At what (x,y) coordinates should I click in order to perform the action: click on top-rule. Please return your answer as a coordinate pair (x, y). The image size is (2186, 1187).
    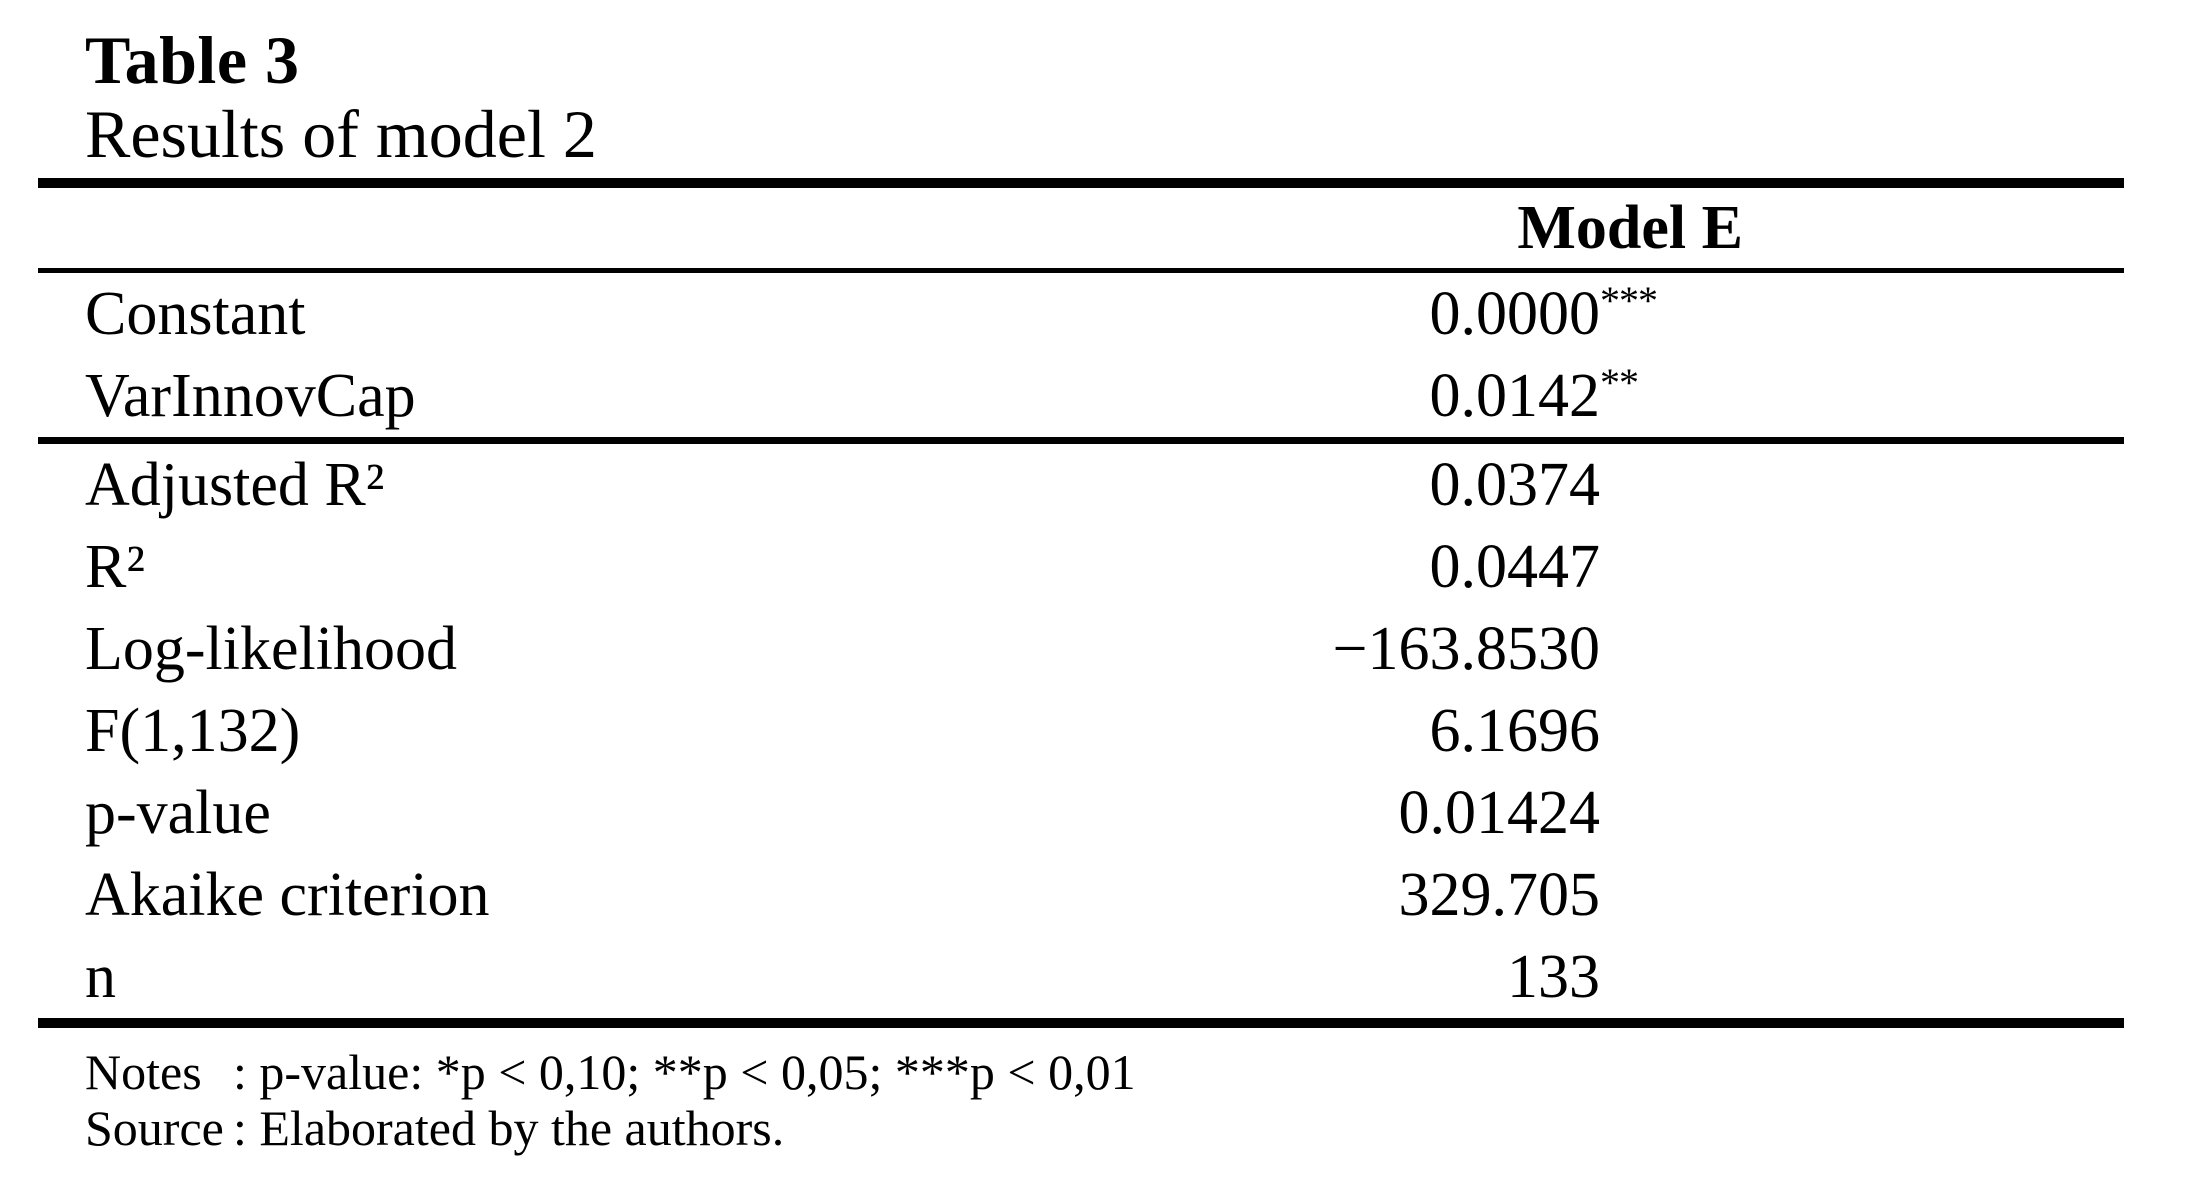
    Looking at the image, I should click on (1081, 183).